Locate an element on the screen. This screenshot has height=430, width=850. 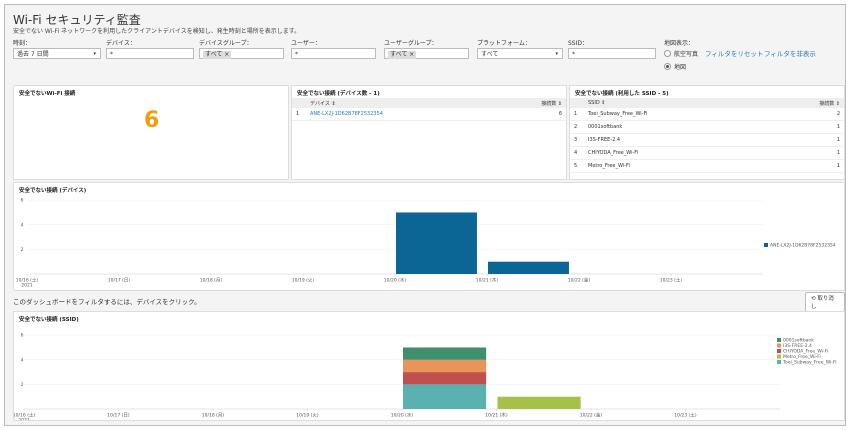
panel-title: 安全でない接続 (デバイス数 - 1) is located at coordinates (338, 94).